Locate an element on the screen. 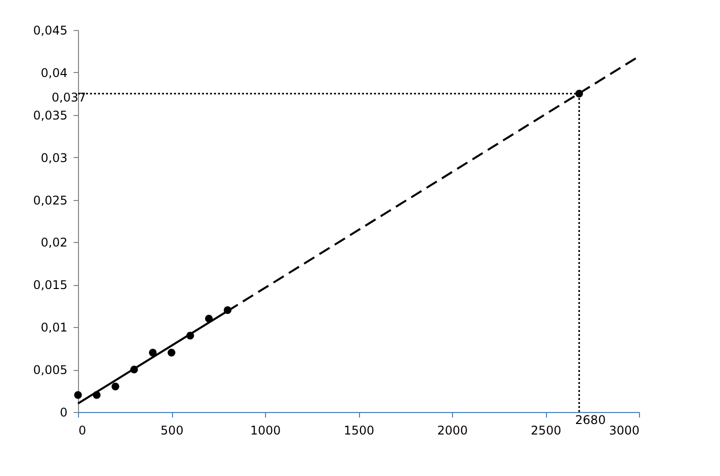 The image size is (720, 476). y-tick-label: 0,04 is located at coordinates (54, 73).